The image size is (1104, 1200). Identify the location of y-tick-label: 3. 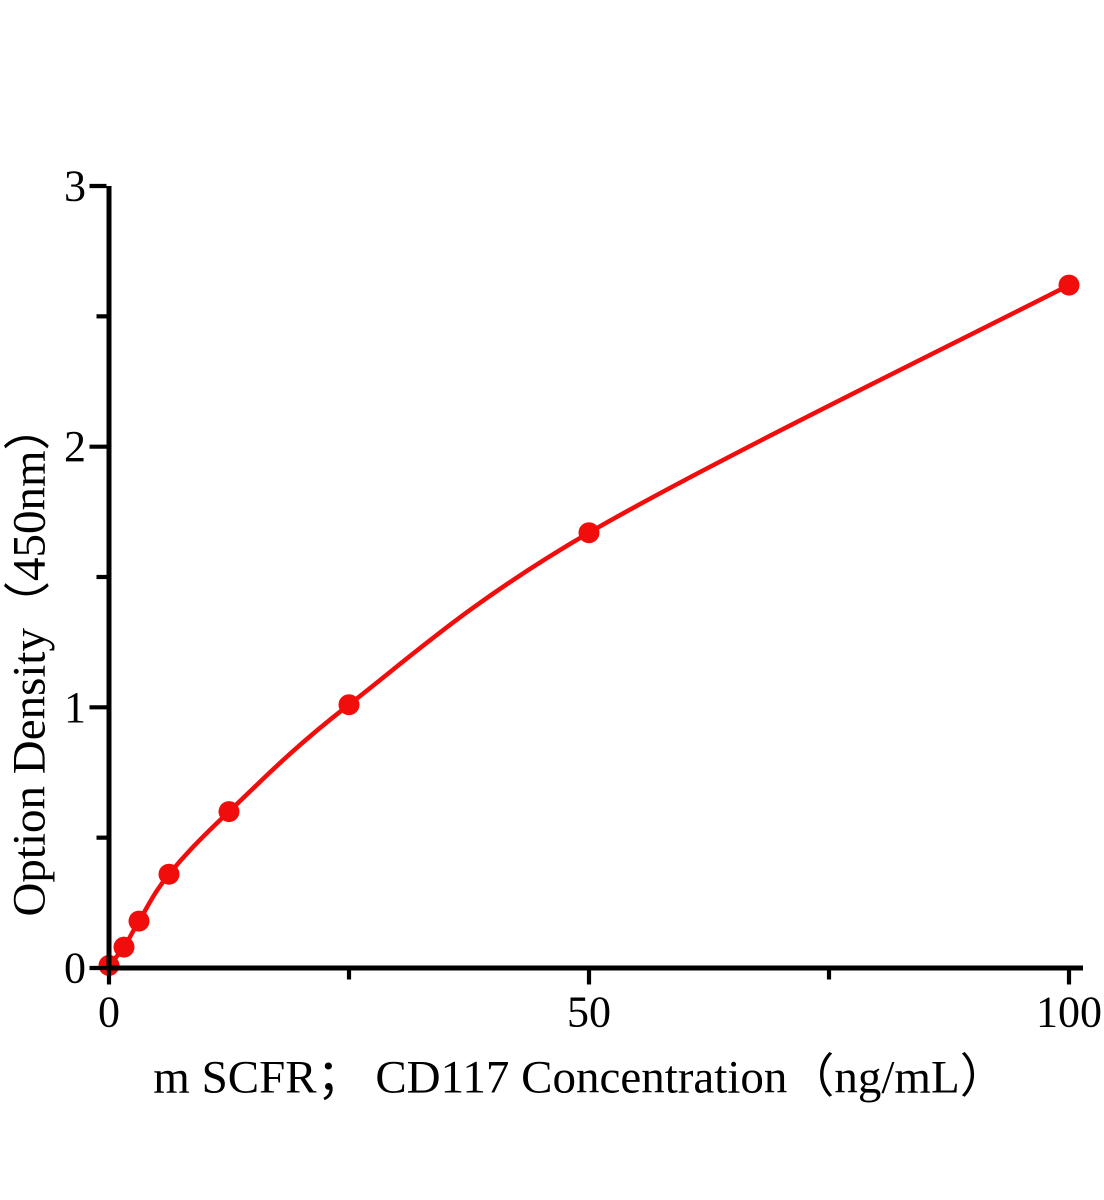
(75, 186).